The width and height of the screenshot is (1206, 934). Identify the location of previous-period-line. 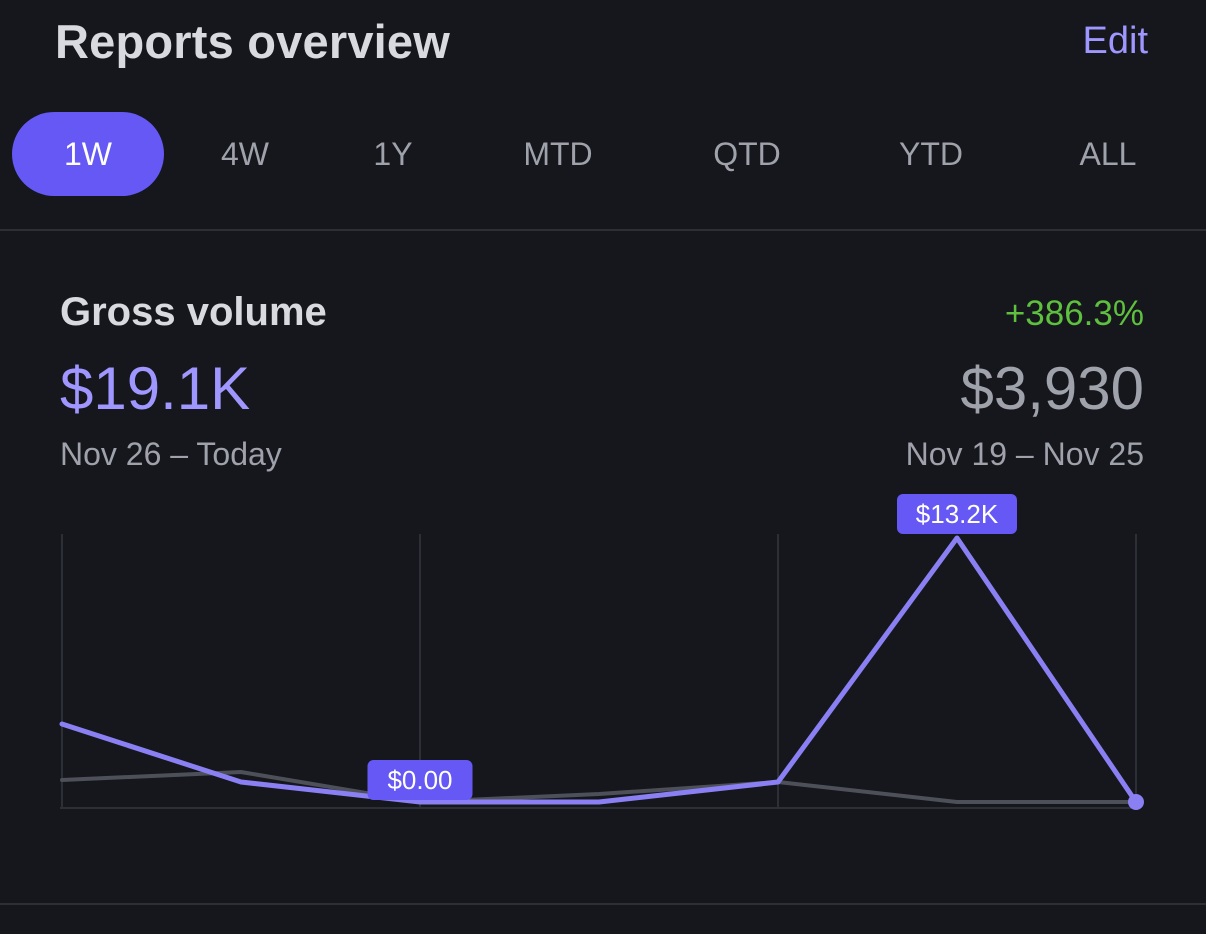
(599, 787).